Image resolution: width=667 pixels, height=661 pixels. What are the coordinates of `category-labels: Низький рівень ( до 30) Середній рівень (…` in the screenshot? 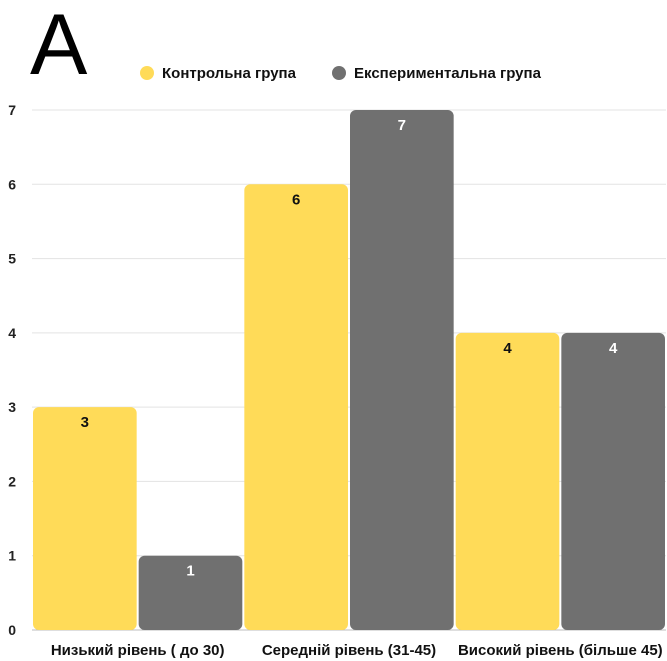 It's located at (357, 650).